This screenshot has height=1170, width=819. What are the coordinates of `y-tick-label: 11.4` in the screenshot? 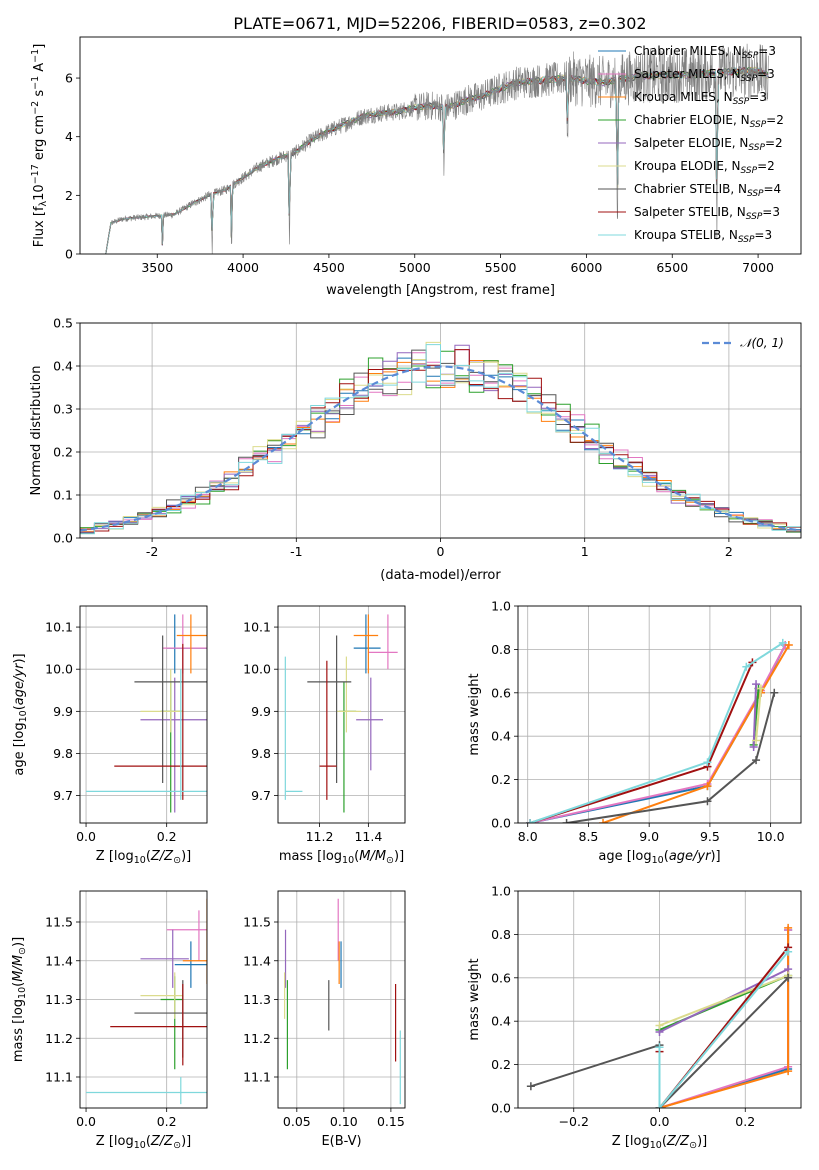 It's located at (59, 960).